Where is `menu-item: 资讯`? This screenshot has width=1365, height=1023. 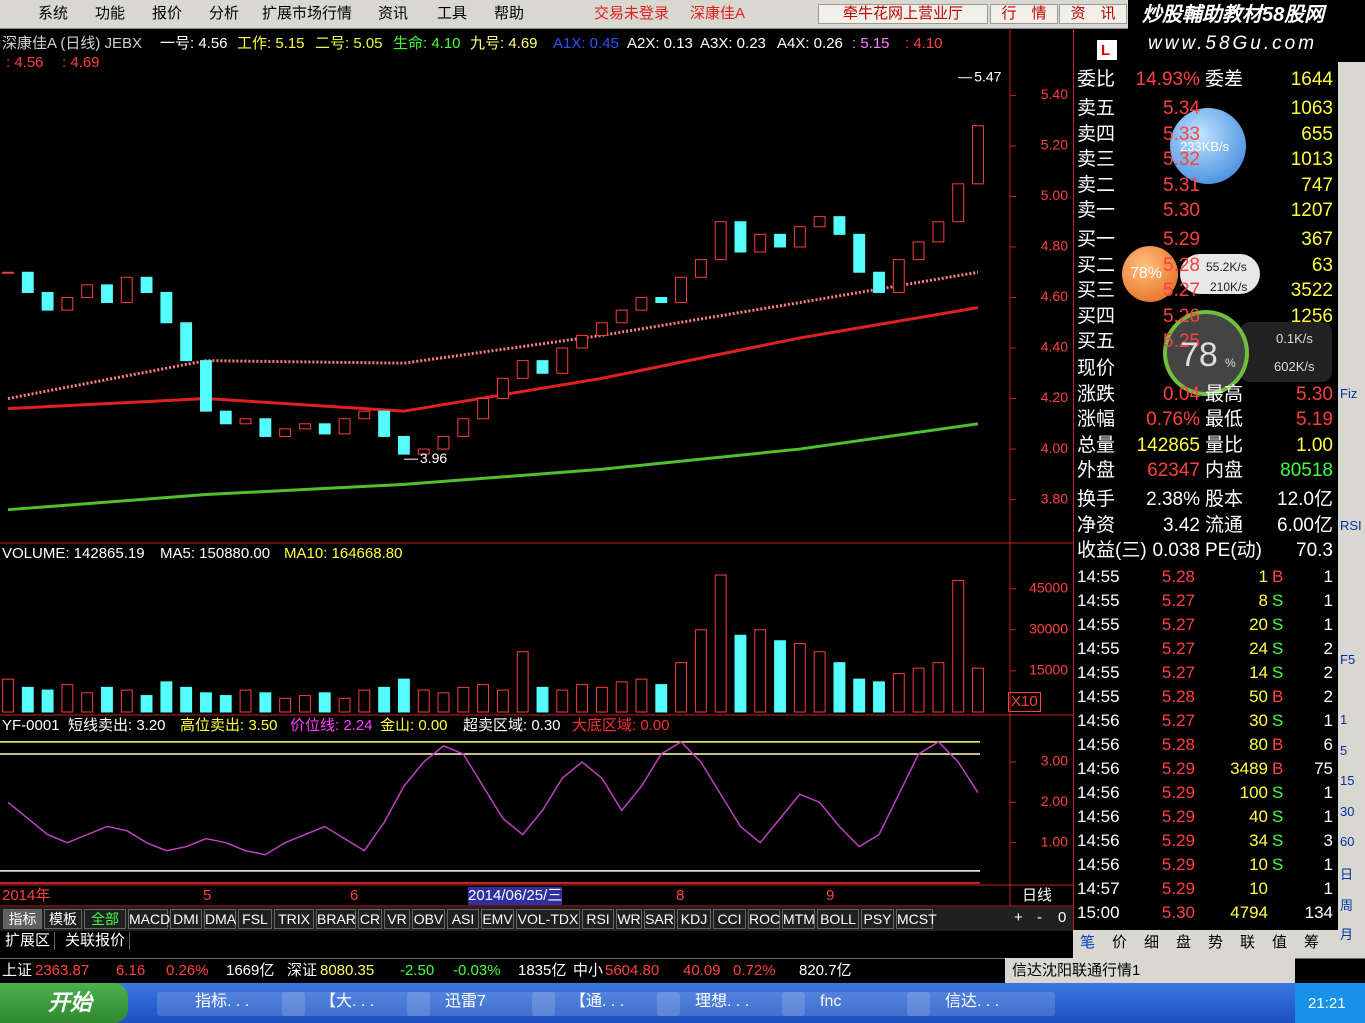 menu-item: 资讯 is located at coordinates (393, 13).